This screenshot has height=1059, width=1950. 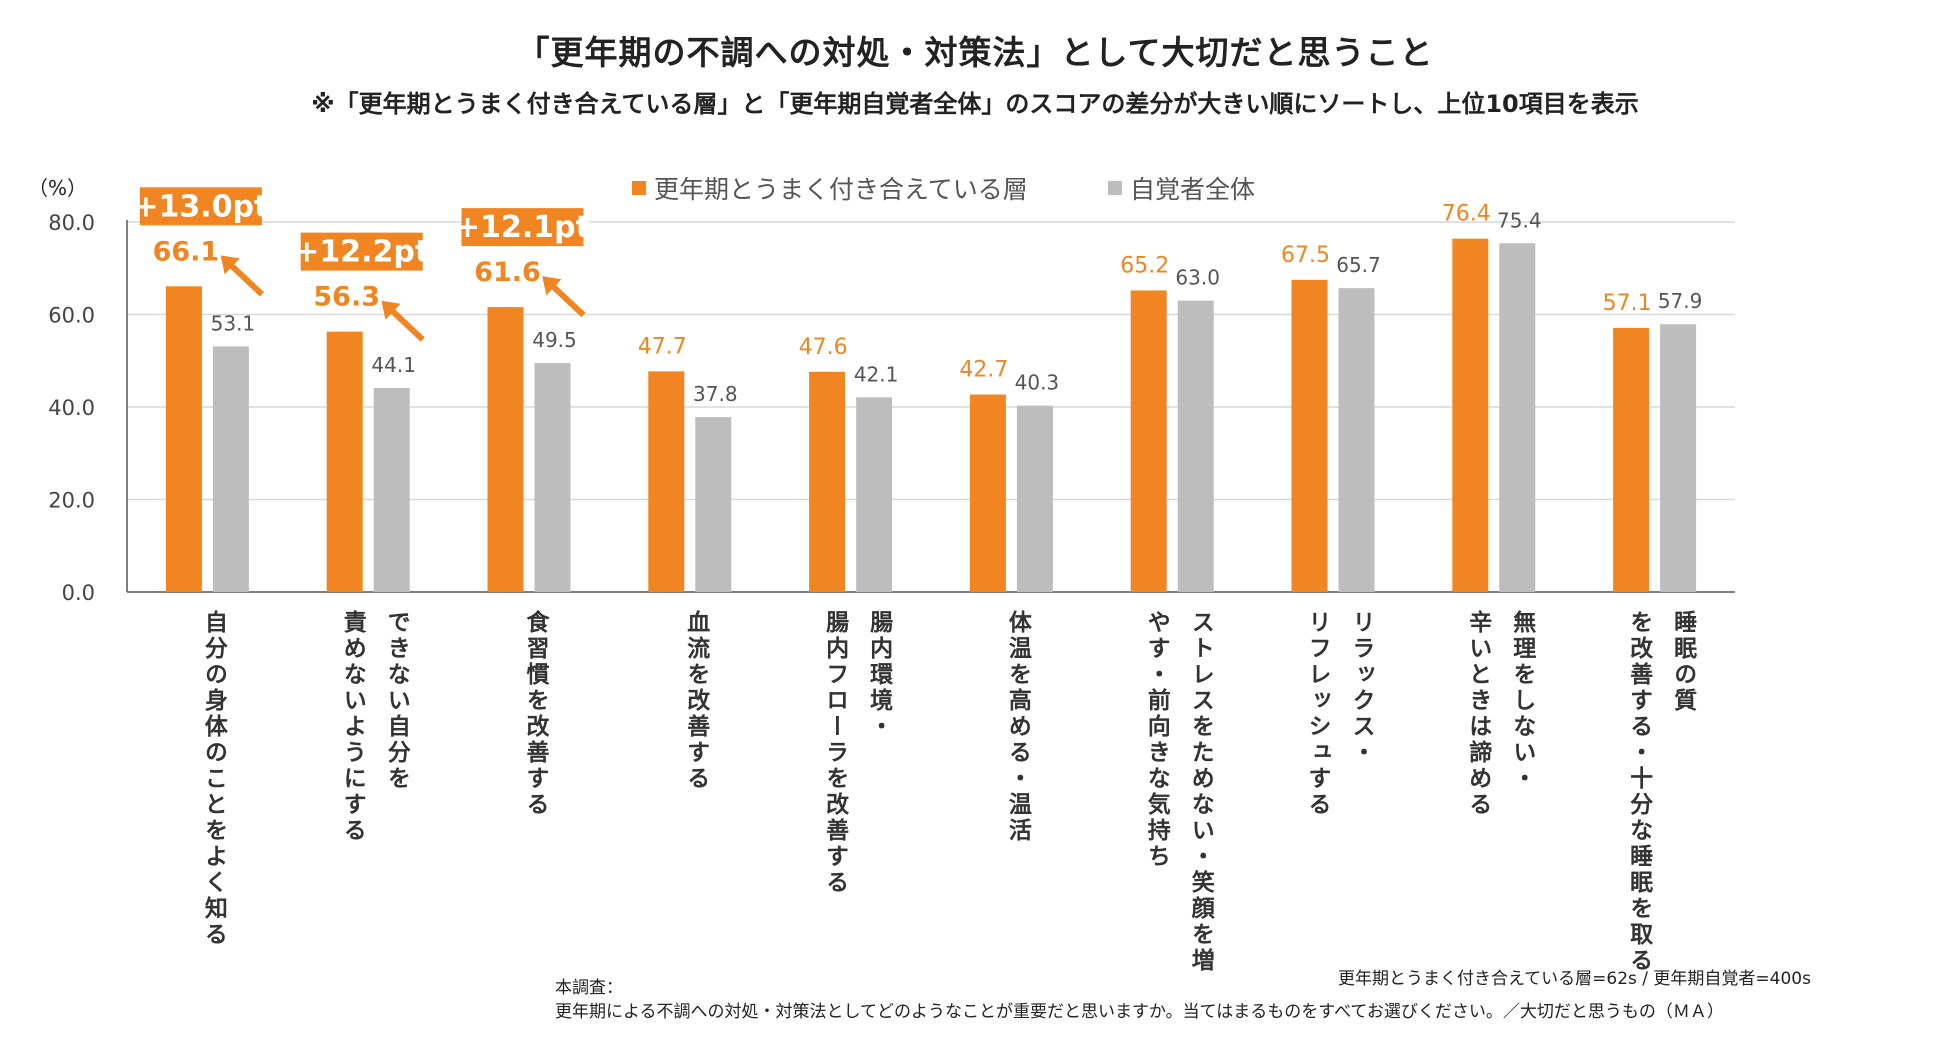 I want to click on data-label-series-1: 67.5, so click(x=1305, y=255).